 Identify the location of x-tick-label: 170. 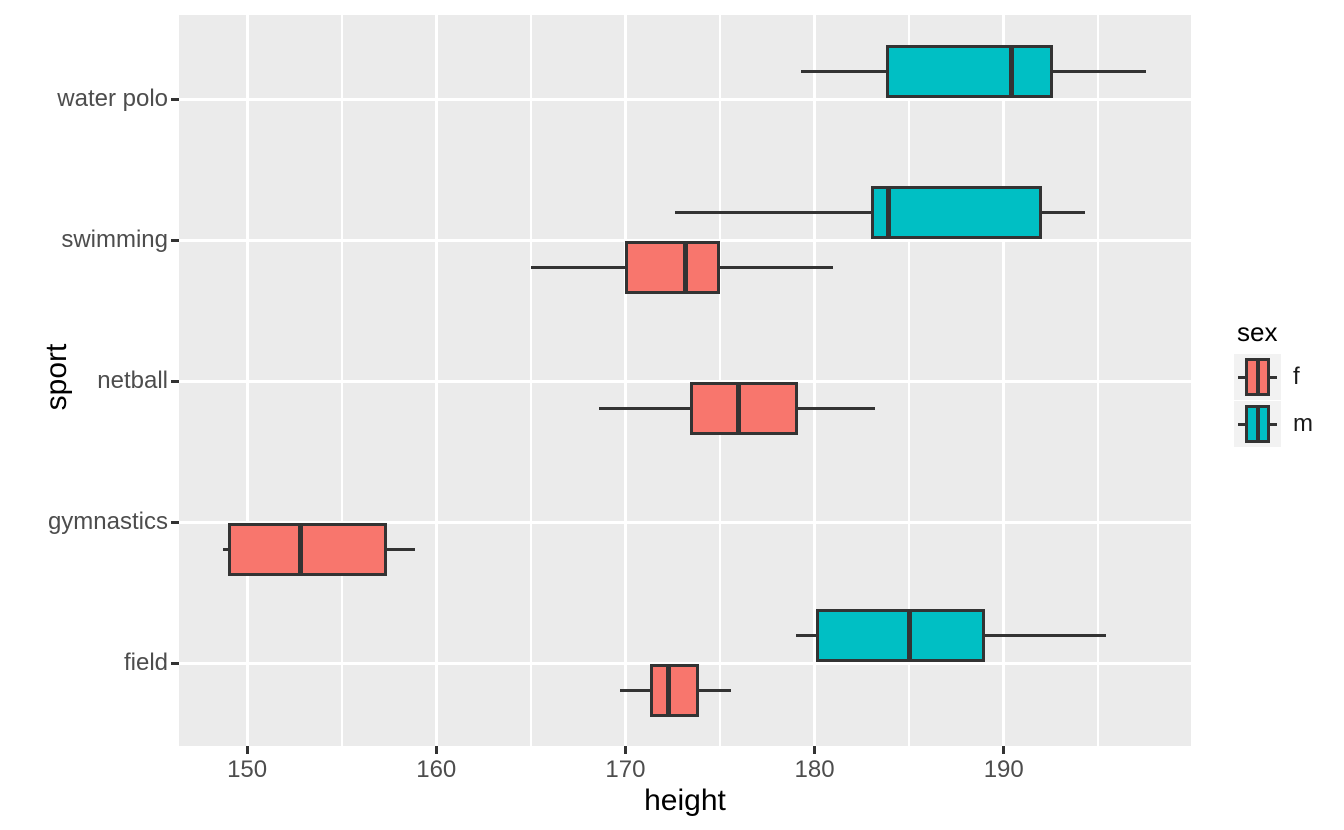
(625, 769).